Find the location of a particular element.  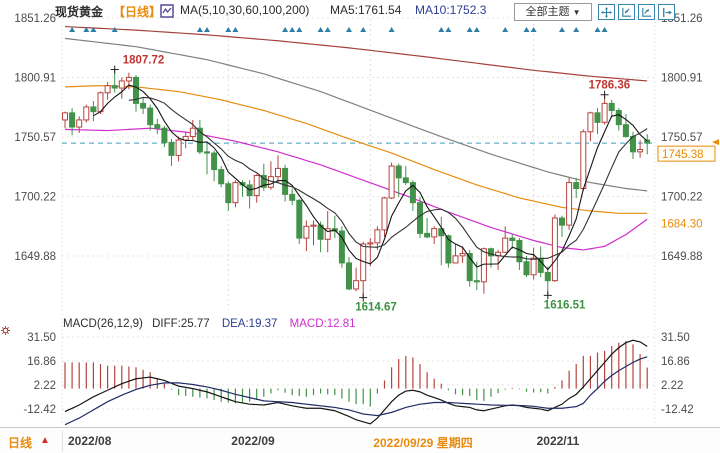

period-up-arrow-icon: ▲ is located at coordinates (45, 440).